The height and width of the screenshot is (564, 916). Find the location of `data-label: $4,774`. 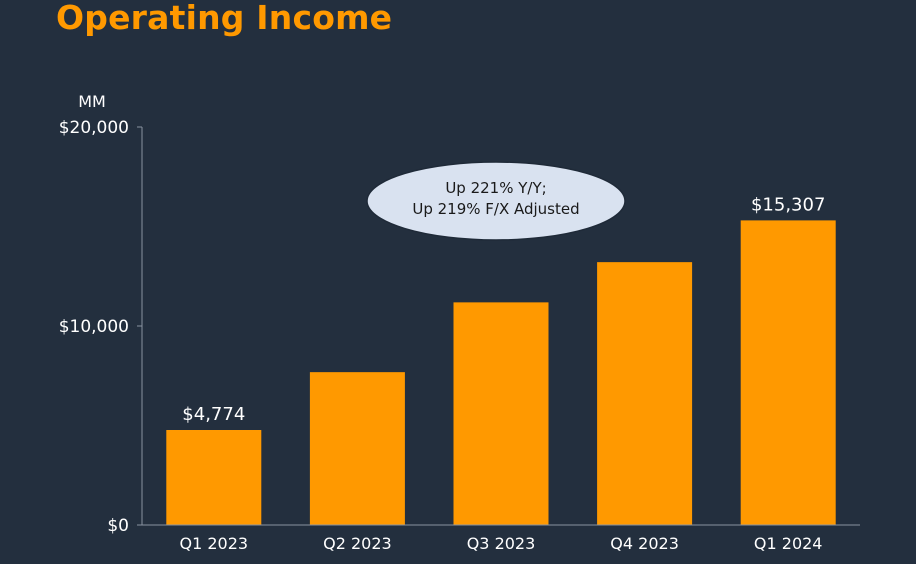

data-label: $4,774 is located at coordinates (213, 414).